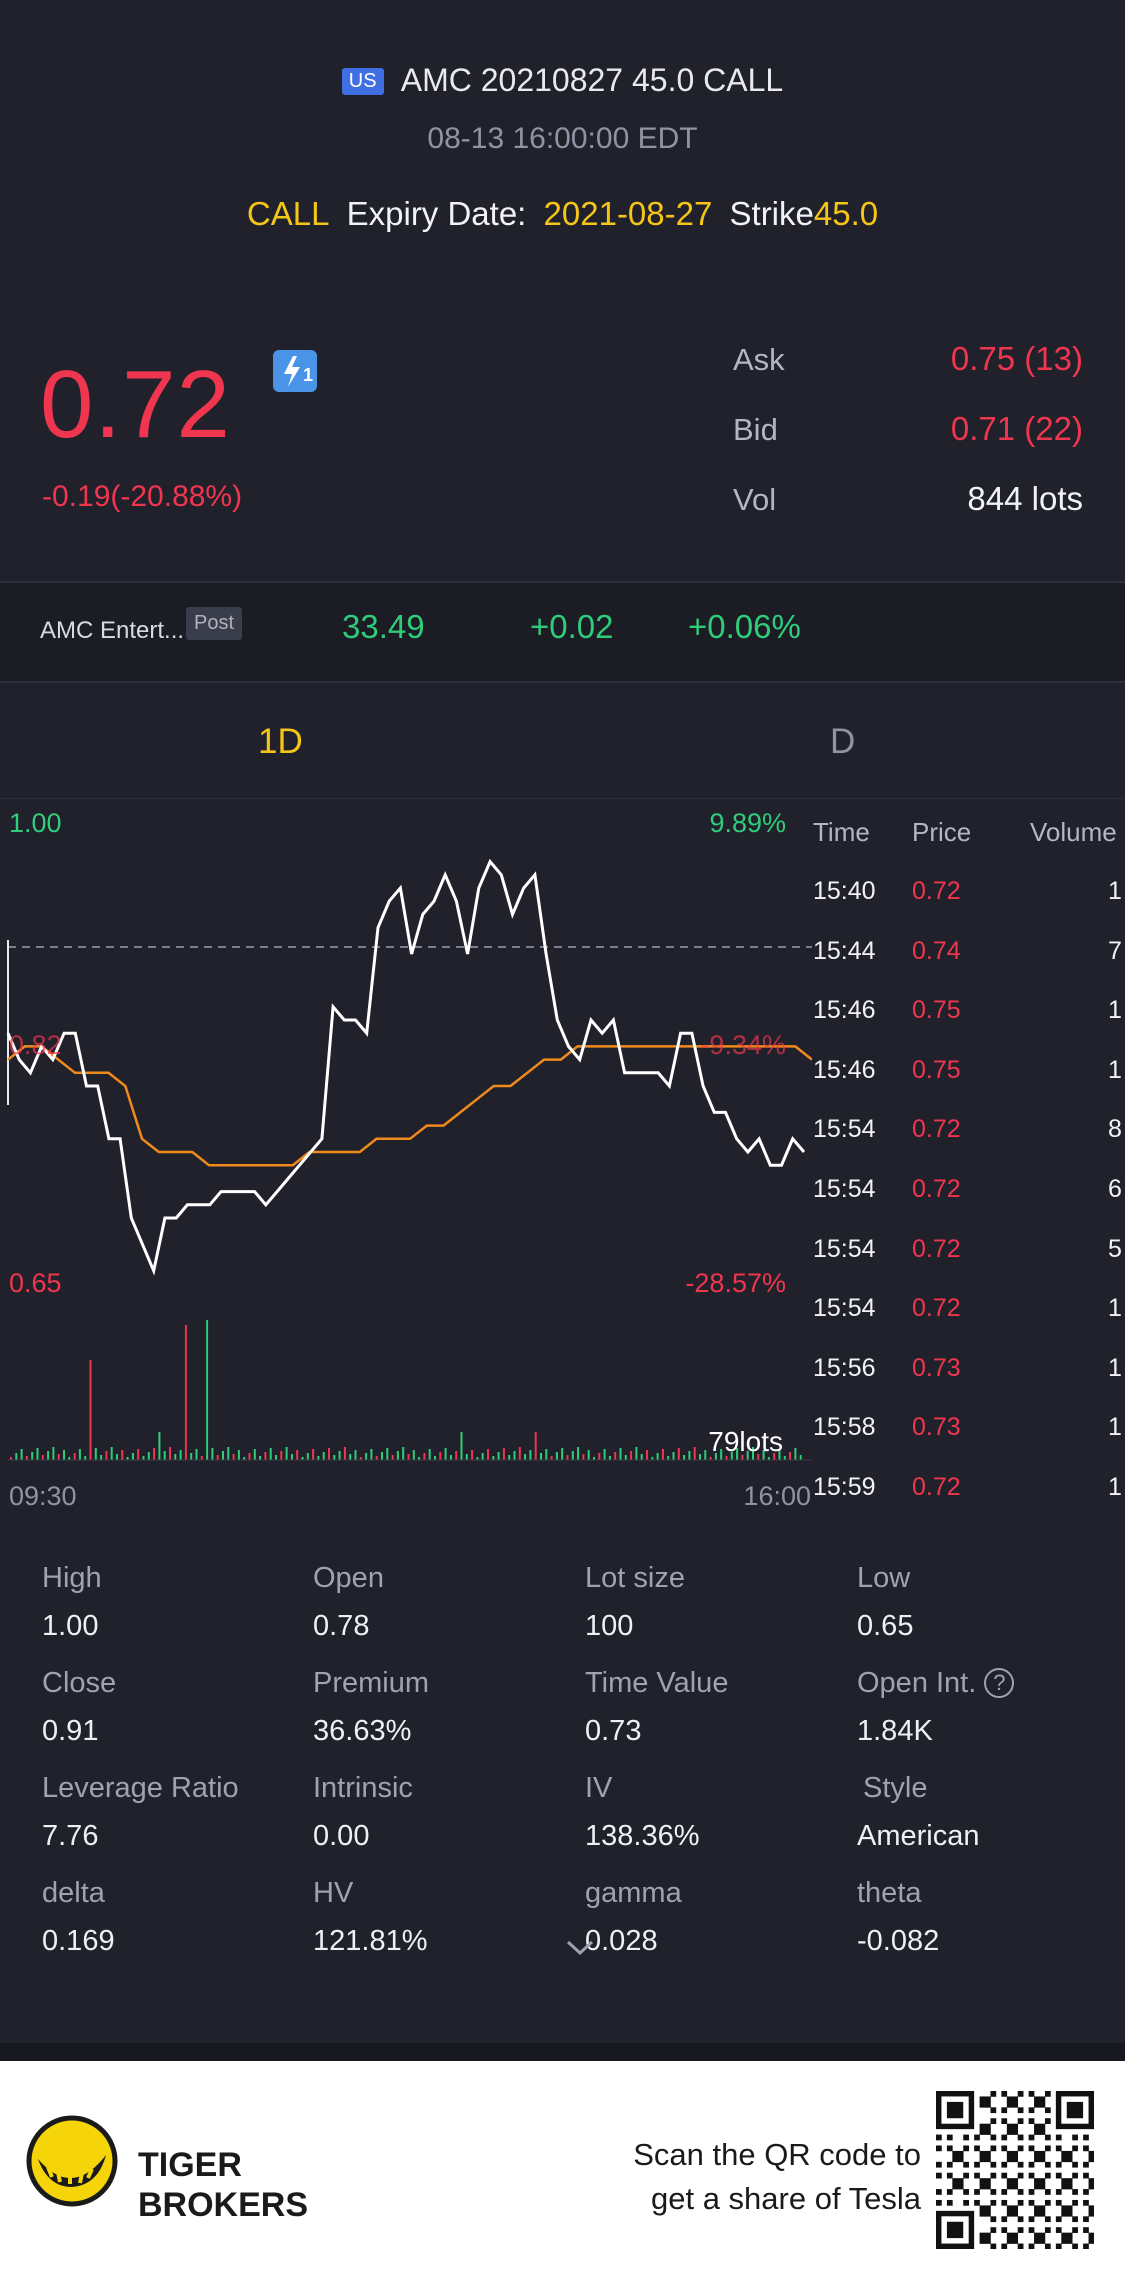  What do you see at coordinates (348, 1578) in the screenshot?
I see `stat-label: Open` at bounding box center [348, 1578].